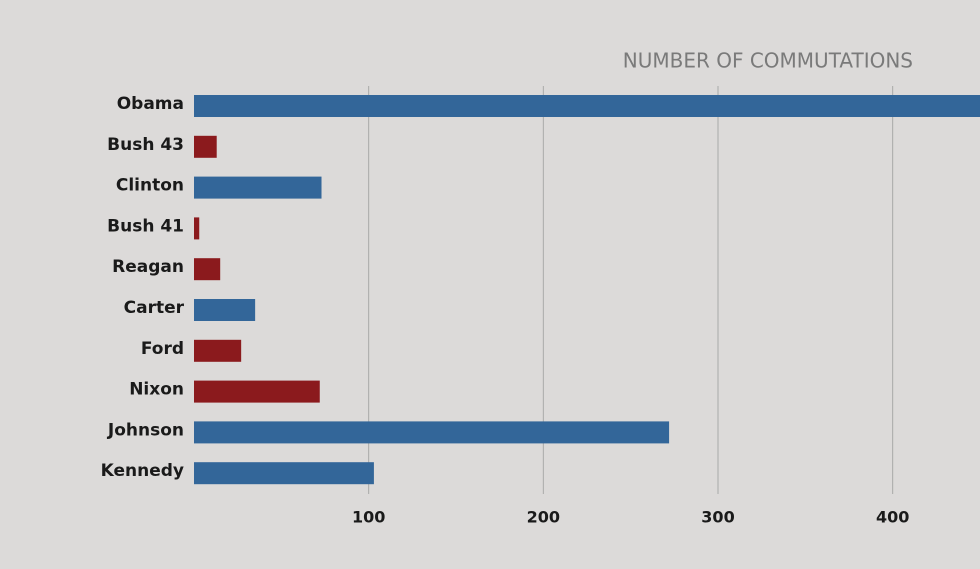 This screenshot has width=980, height=569. Describe the element at coordinates (156, 390) in the screenshot. I see `y-tick-label: Nixon` at that location.